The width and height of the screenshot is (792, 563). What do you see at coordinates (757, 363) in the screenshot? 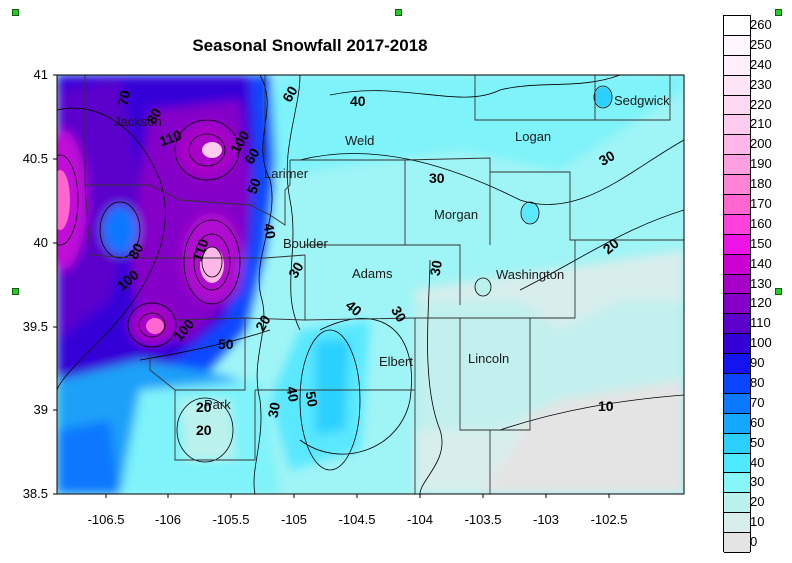
I see `legend-label: 90` at bounding box center [757, 363].